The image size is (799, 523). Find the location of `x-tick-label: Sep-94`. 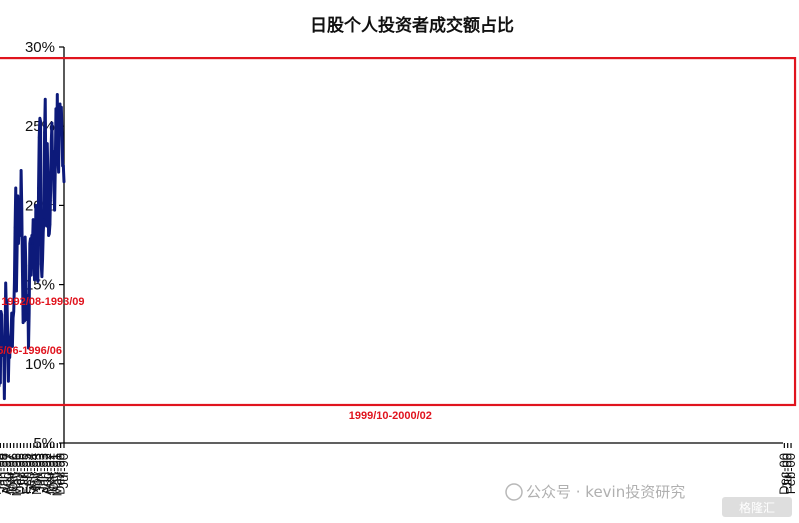

x-tick-label: Sep-94 is located at coordinates (29, 474).